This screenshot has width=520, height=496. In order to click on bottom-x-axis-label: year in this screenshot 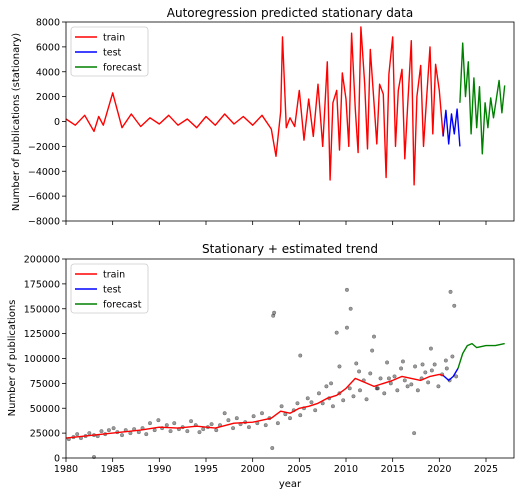, I will do `click(290, 484)`.